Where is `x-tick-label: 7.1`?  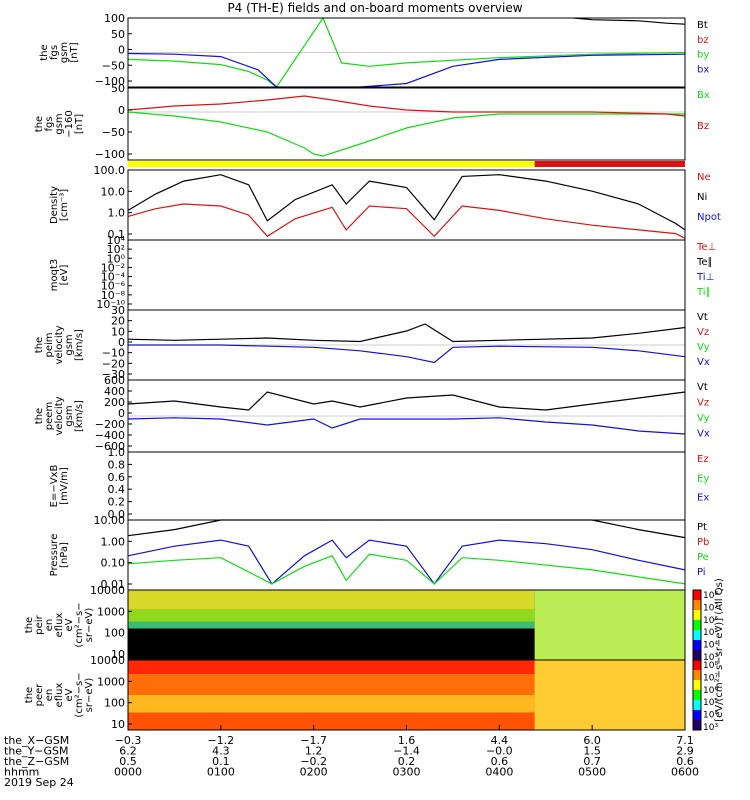 x-tick-label: 7.1 is located at coordinates (685, 740).